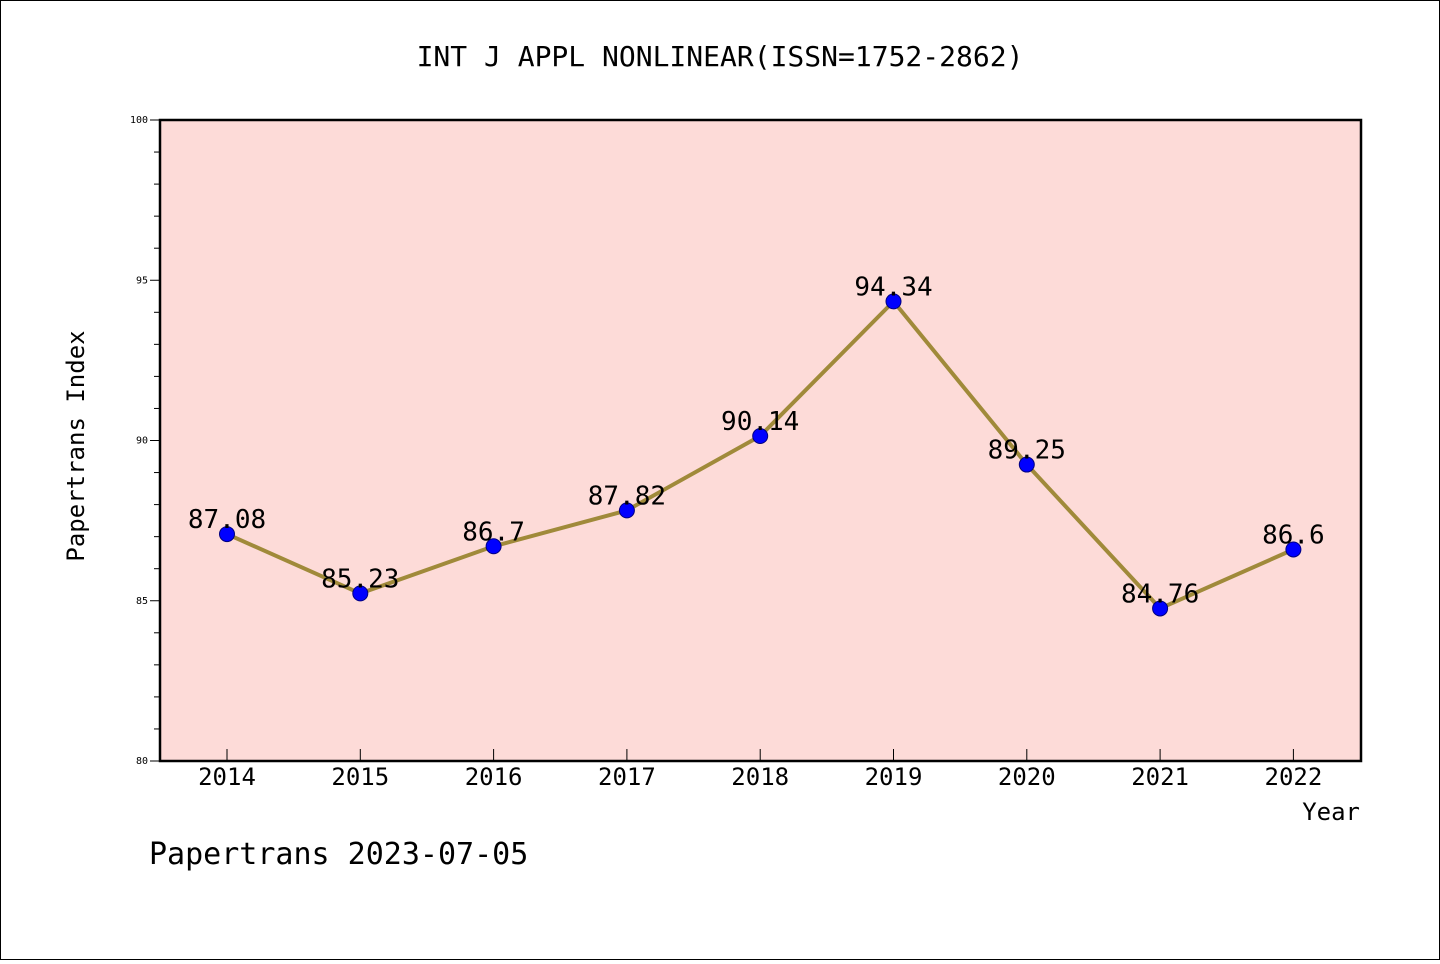 This screenshot has width=1440, height=964. Describe the element at coordinates (493, 532) in the screenshot. I see `data-label: 86.7` at that location.